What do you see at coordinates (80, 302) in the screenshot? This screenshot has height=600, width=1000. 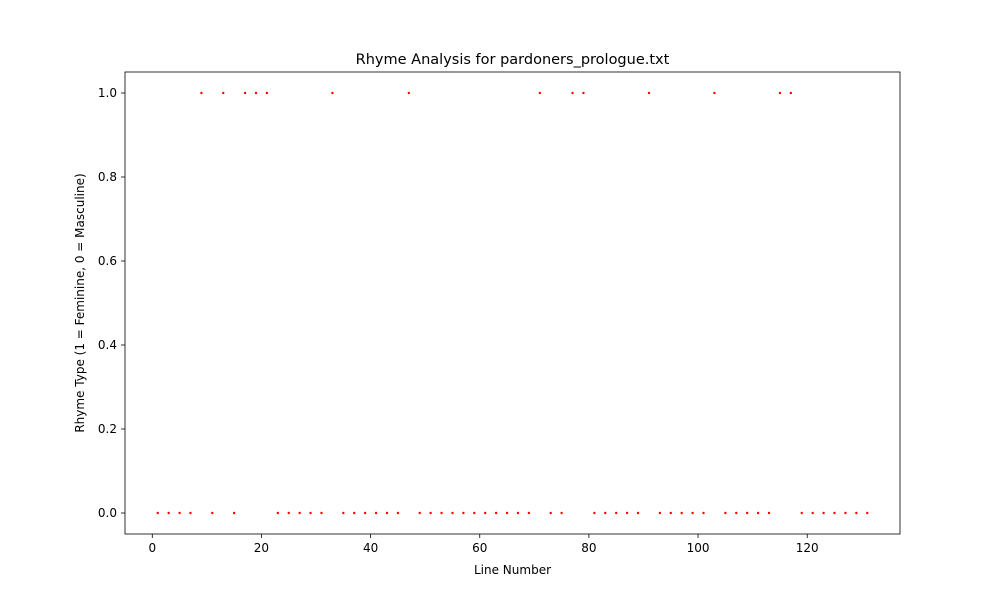 I see `y-axis-title: Rhyme Type (1 = Feminine, 0 = Masculine)` at bounding box center [80, 302].